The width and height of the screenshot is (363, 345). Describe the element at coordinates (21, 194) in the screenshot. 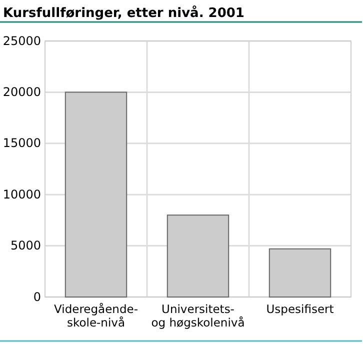

I see `y-tick-label: 10000` at that location.